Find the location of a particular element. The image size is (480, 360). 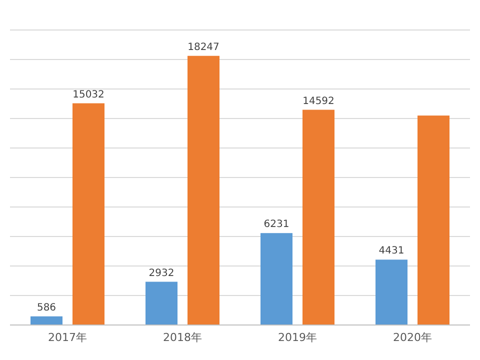

x-tick-label: 2017年 is located at coordinates (67, 337).